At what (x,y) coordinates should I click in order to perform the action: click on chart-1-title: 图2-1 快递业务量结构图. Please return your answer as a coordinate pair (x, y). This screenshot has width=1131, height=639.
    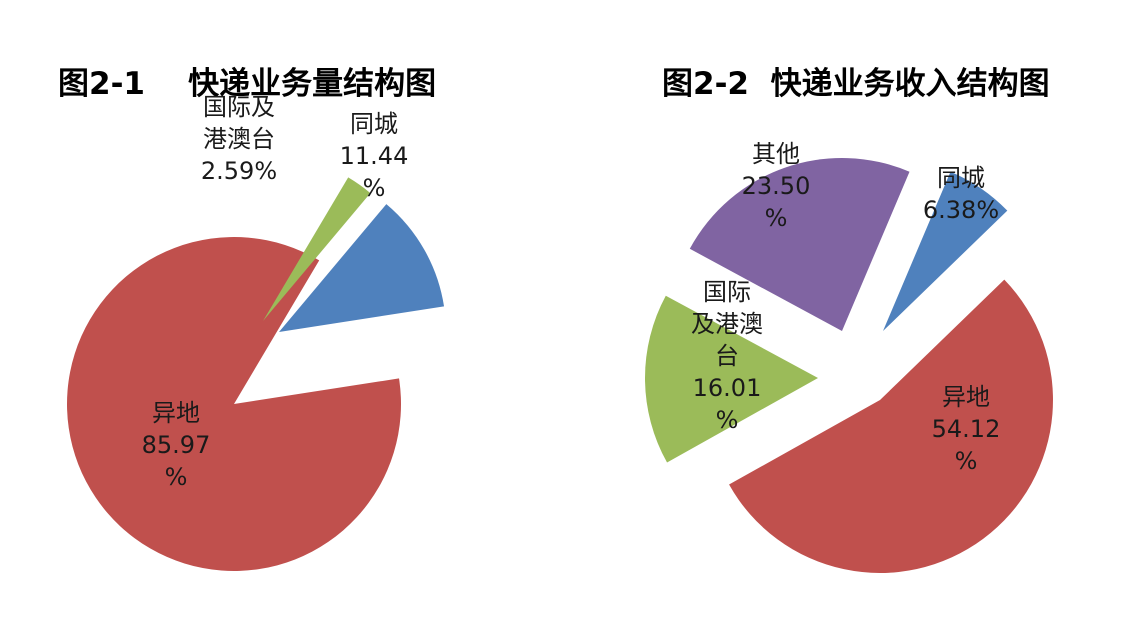
    Looking at the image, I should click on (247, 84).